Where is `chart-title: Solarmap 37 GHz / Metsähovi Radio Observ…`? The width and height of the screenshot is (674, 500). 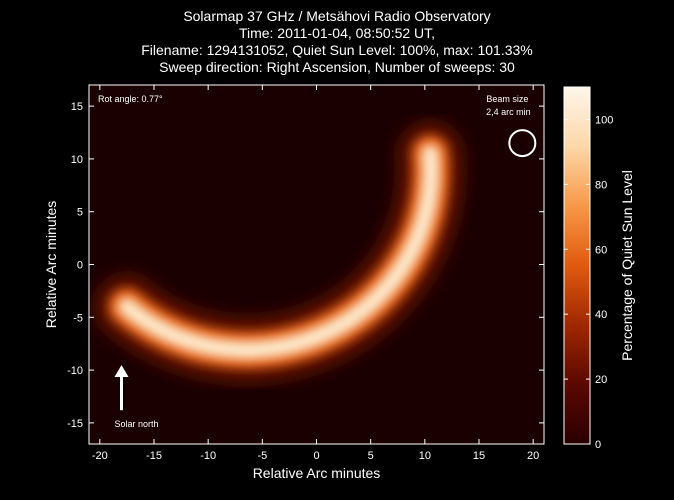 chart-title: Solarmap 37 GHz / Metsähovi Radio Observ… is located at coordinates (337, 16).